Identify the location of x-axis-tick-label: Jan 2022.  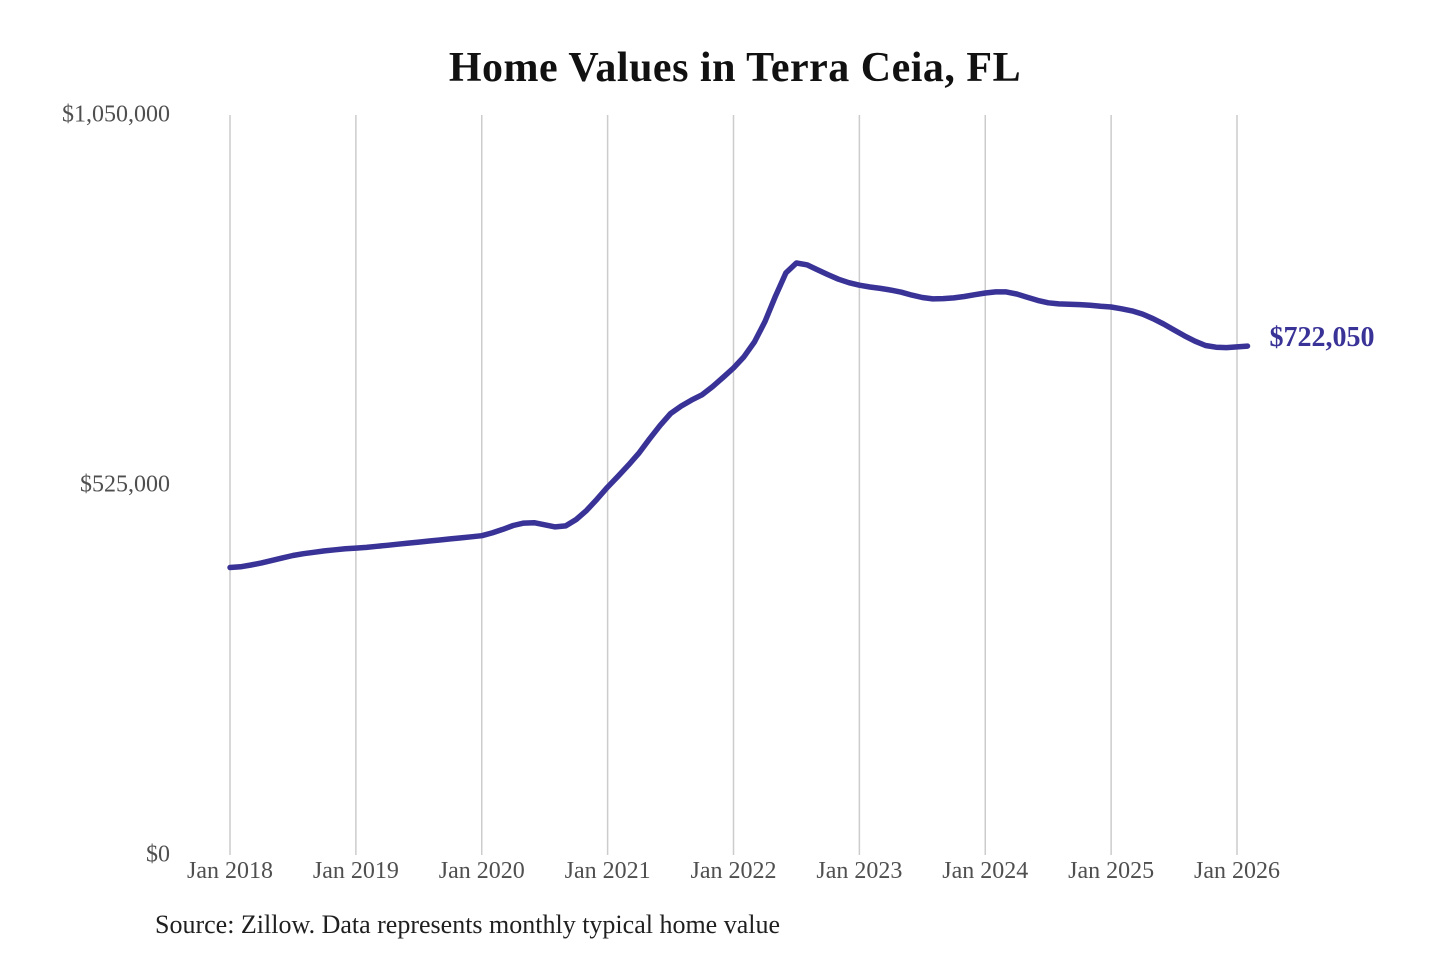
(733, 871).